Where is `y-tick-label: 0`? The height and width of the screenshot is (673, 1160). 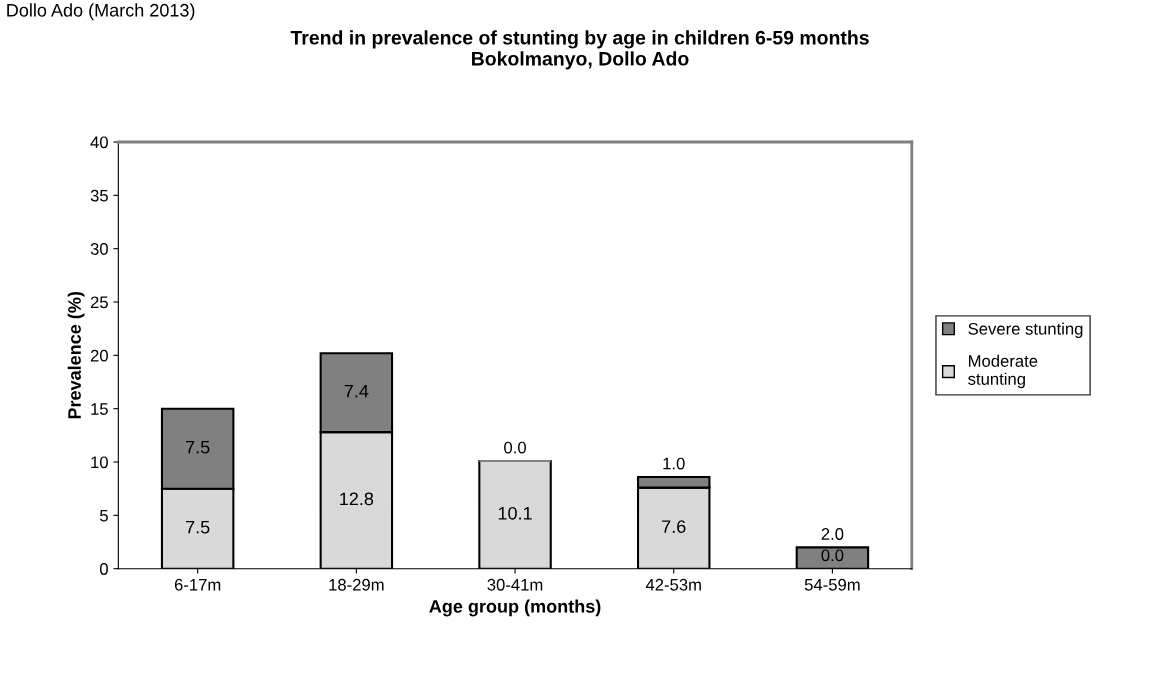 y-tick-label: 0 is located at coordinates (103, 569).